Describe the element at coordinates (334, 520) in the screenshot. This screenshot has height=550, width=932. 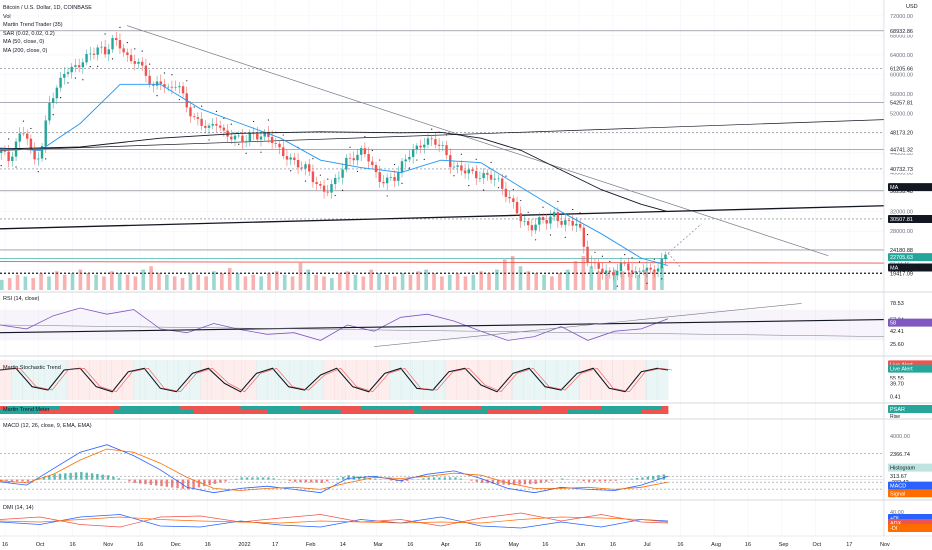
I see `dmi-pane` at that location.